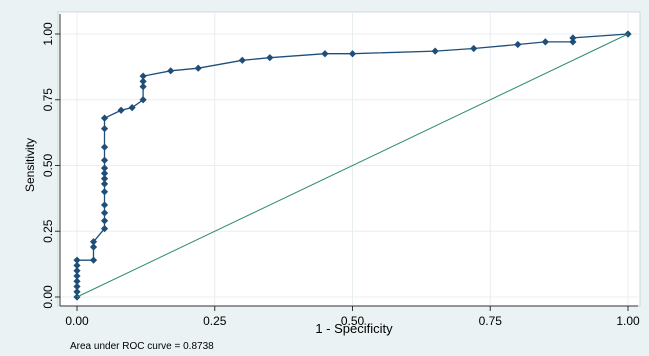 The image size is (649, 356). I want to click on x-tick-label-4: 1.00, so click(628, 321).